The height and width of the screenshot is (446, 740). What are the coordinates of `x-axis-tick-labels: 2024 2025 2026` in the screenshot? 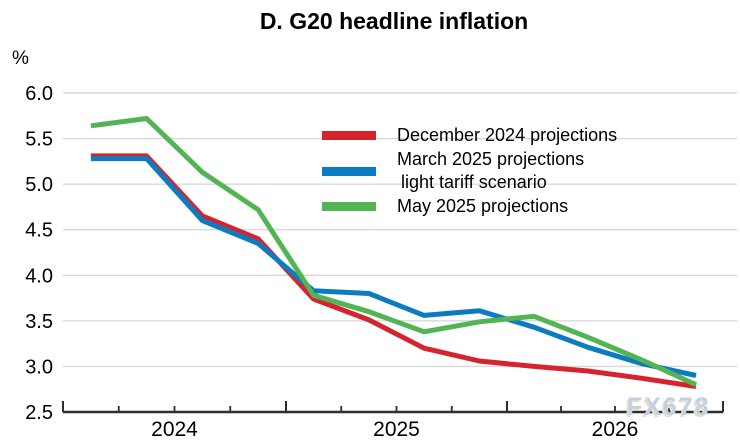 It's located at (394, 429).